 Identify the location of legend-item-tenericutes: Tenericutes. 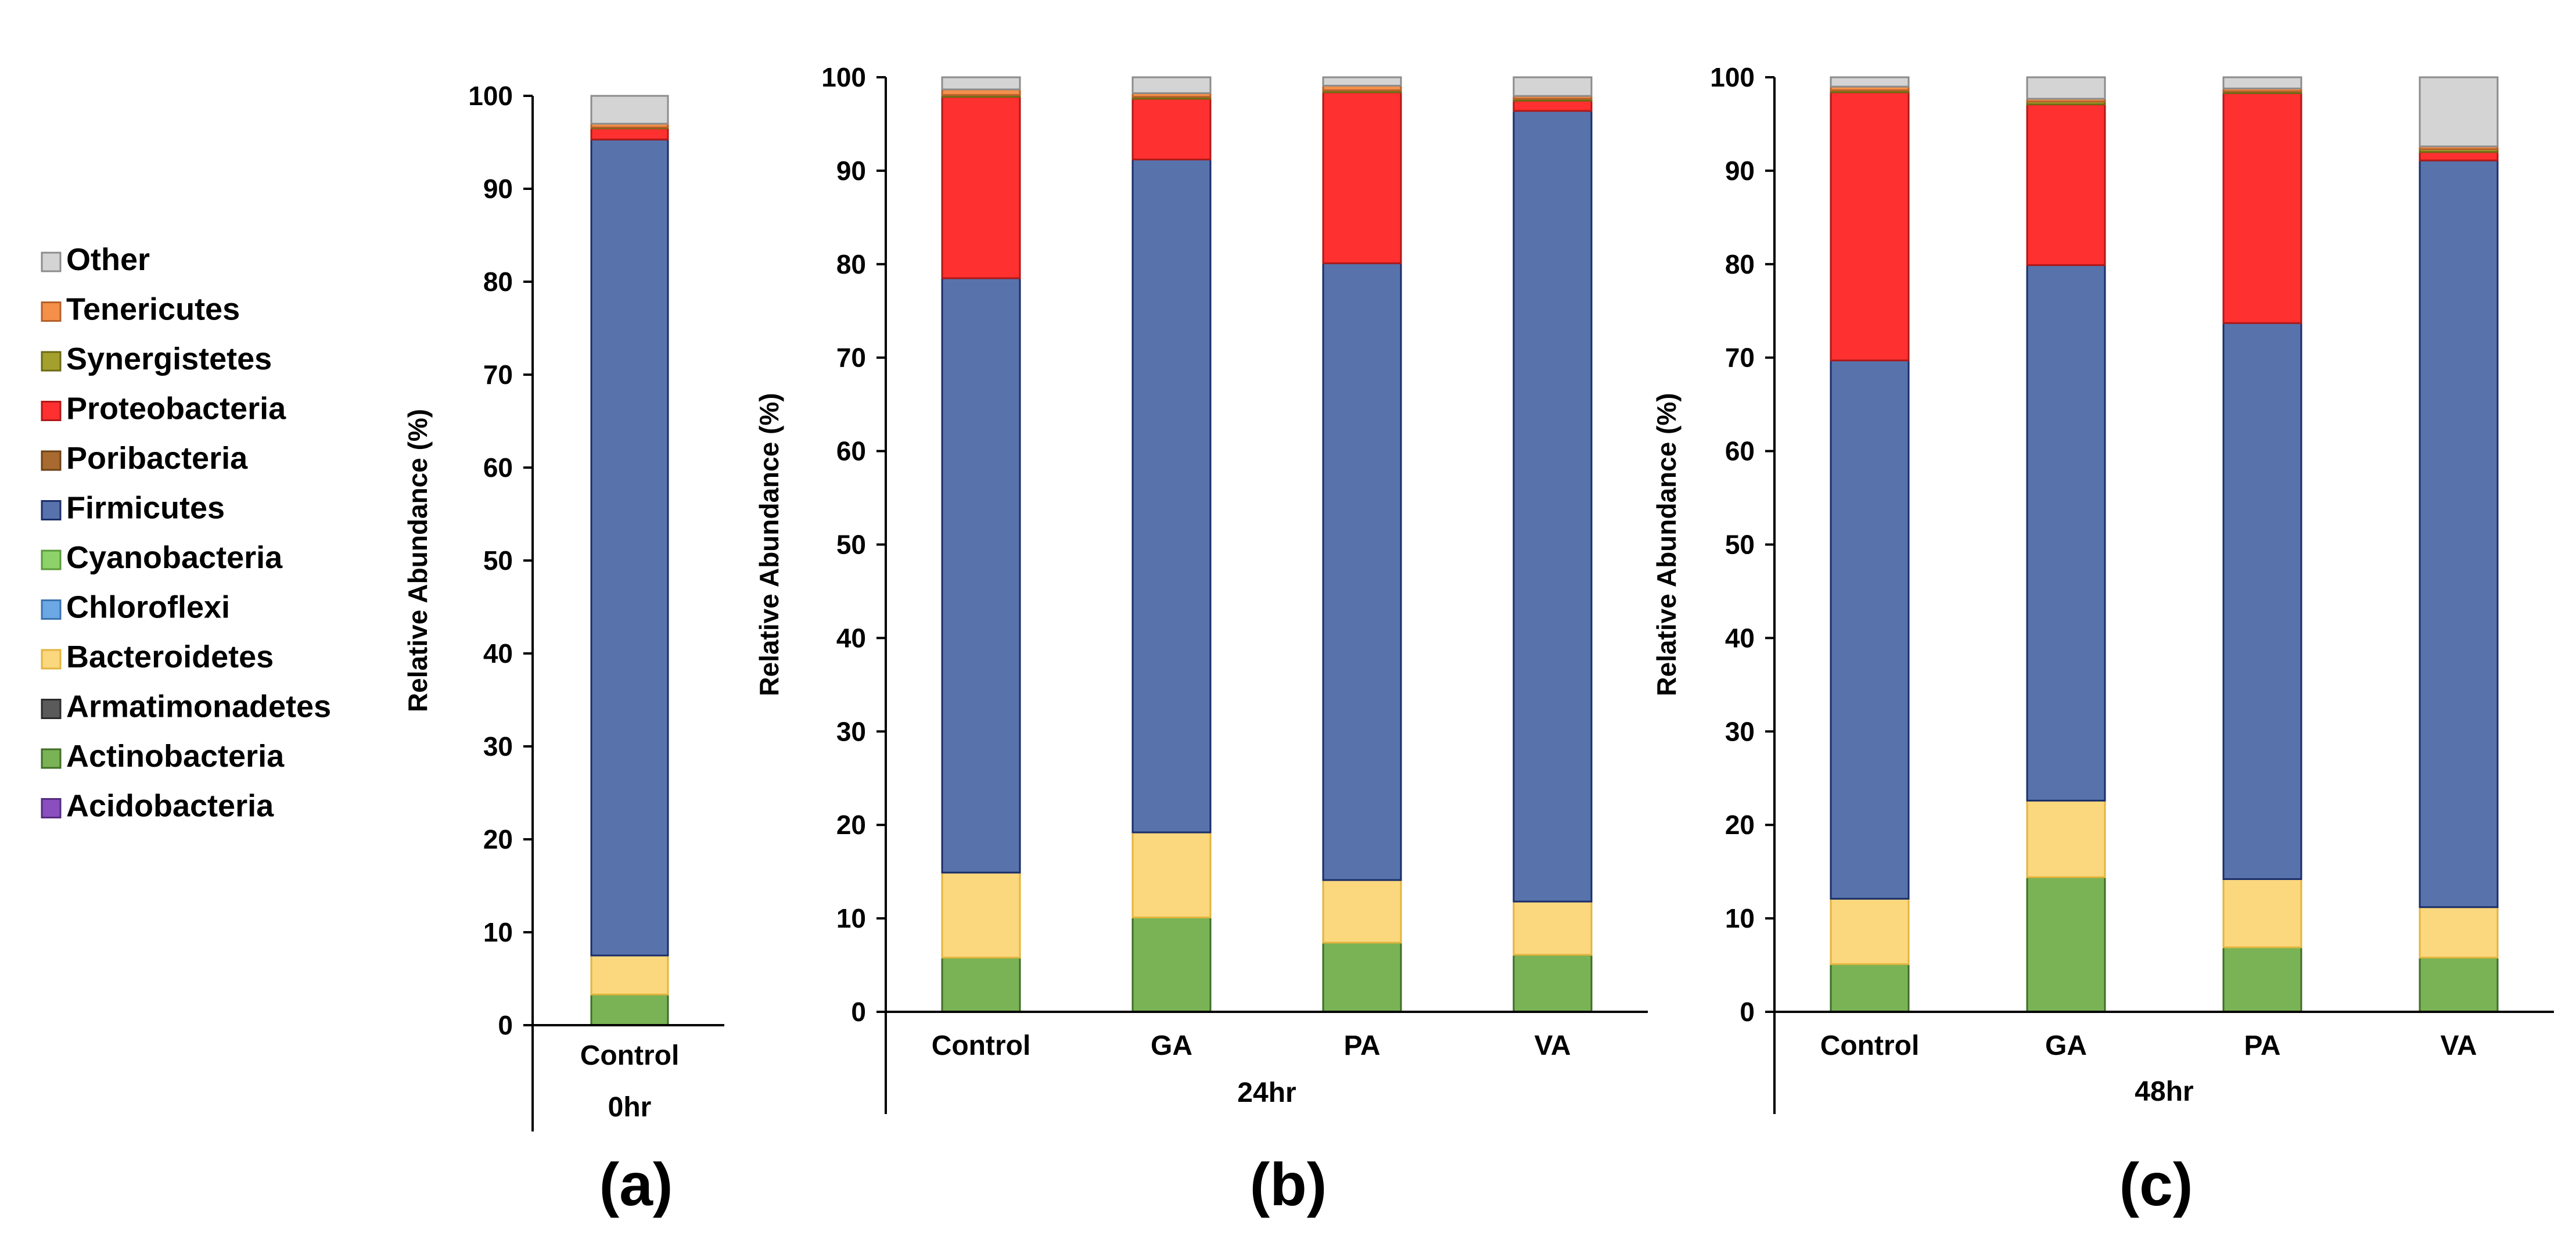
(140, 309).